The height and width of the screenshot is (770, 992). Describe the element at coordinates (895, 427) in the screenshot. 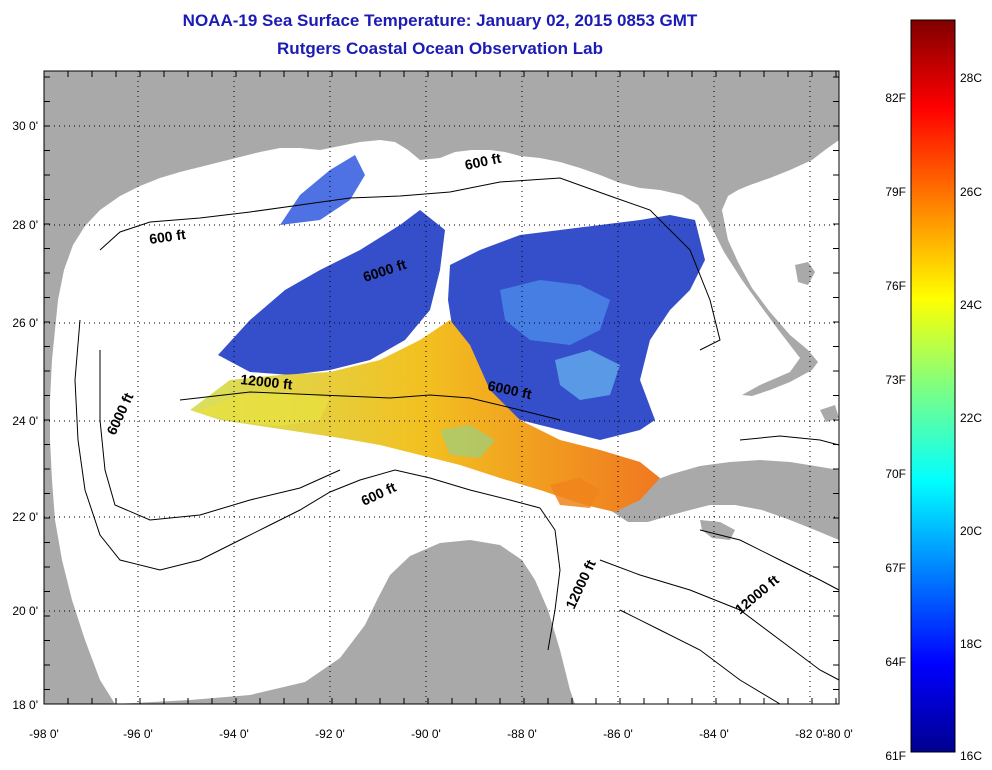

I see `colorbar-fahrenheit-labels: 82F 79F 76F 73F 70F 67F 64F 61F` at that location.